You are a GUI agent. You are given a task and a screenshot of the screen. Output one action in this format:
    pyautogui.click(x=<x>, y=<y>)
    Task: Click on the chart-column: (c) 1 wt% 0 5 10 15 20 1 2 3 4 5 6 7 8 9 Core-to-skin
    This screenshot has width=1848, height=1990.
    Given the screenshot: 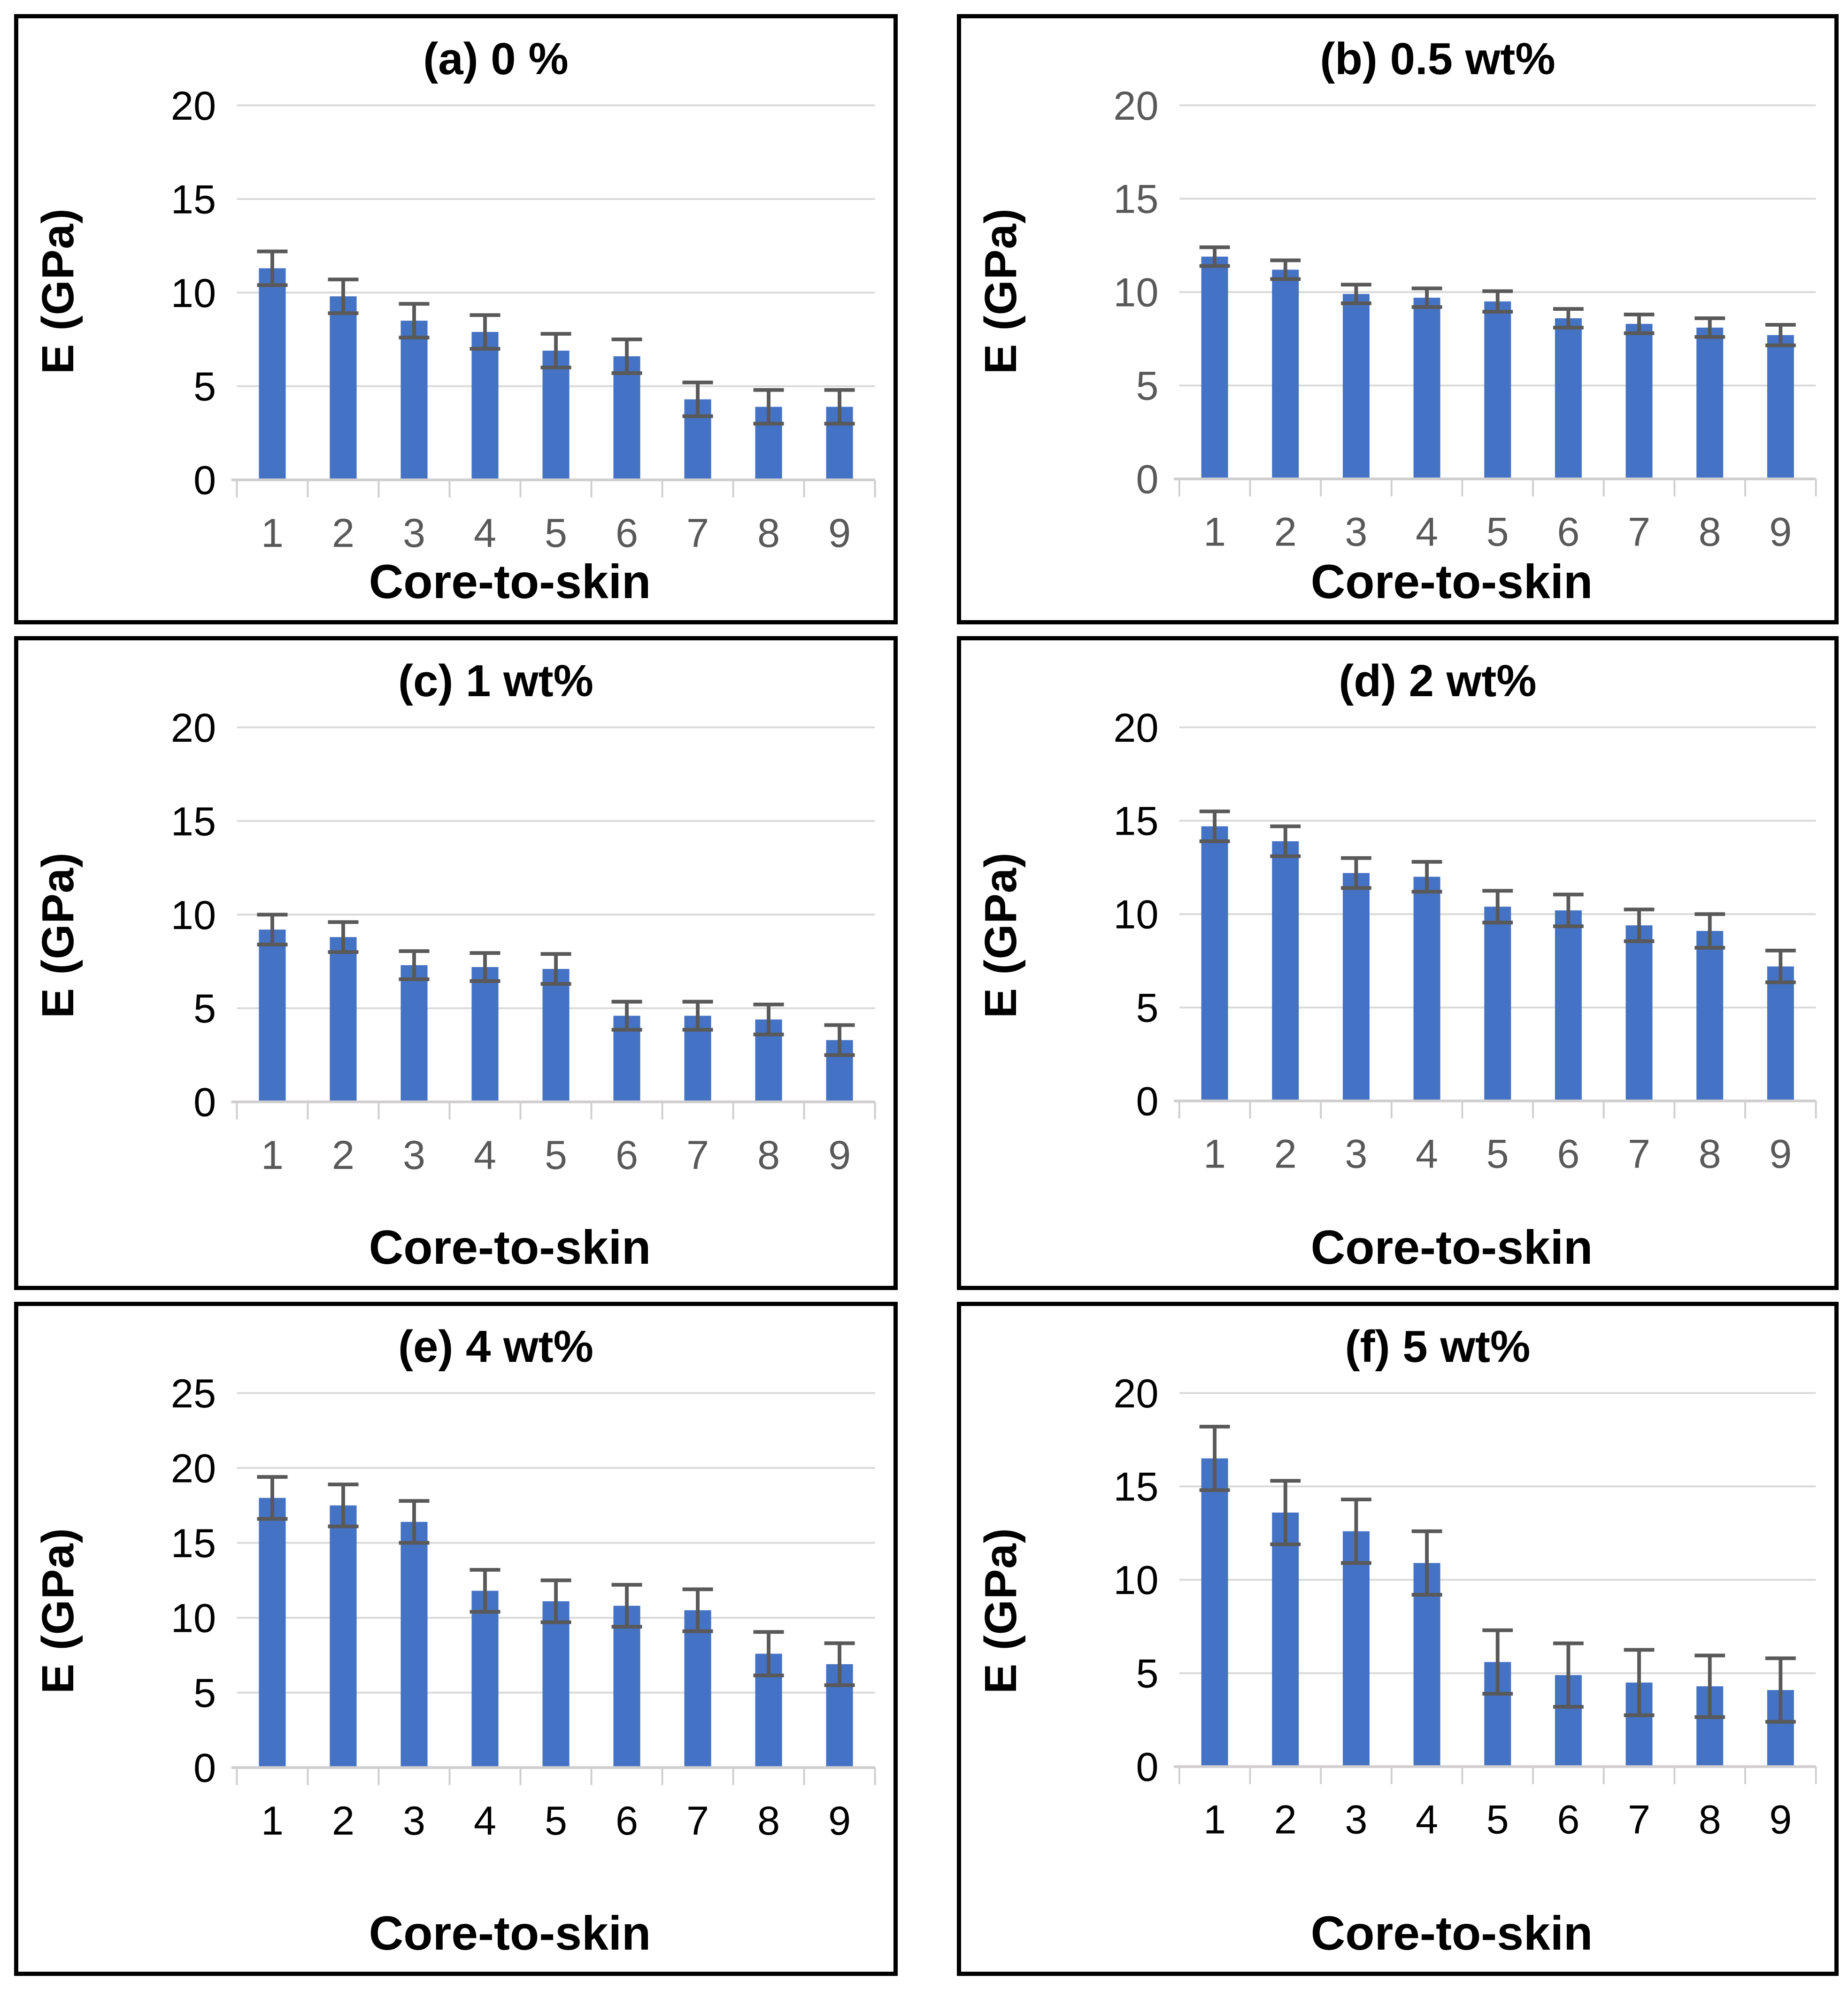 What is the action you would take?
    pyautogui.click(x=495, y=963)
    